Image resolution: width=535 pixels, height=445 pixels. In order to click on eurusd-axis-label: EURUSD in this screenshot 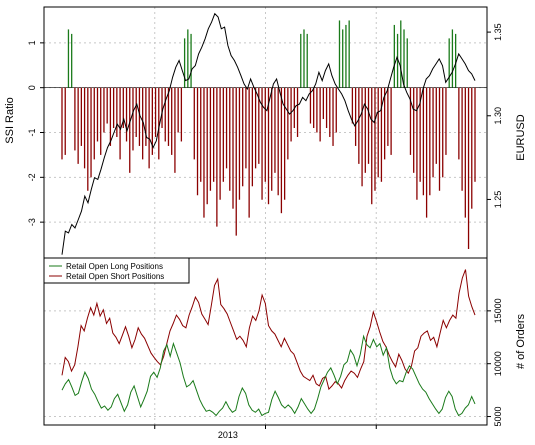, I will do `click(521, 137)`.